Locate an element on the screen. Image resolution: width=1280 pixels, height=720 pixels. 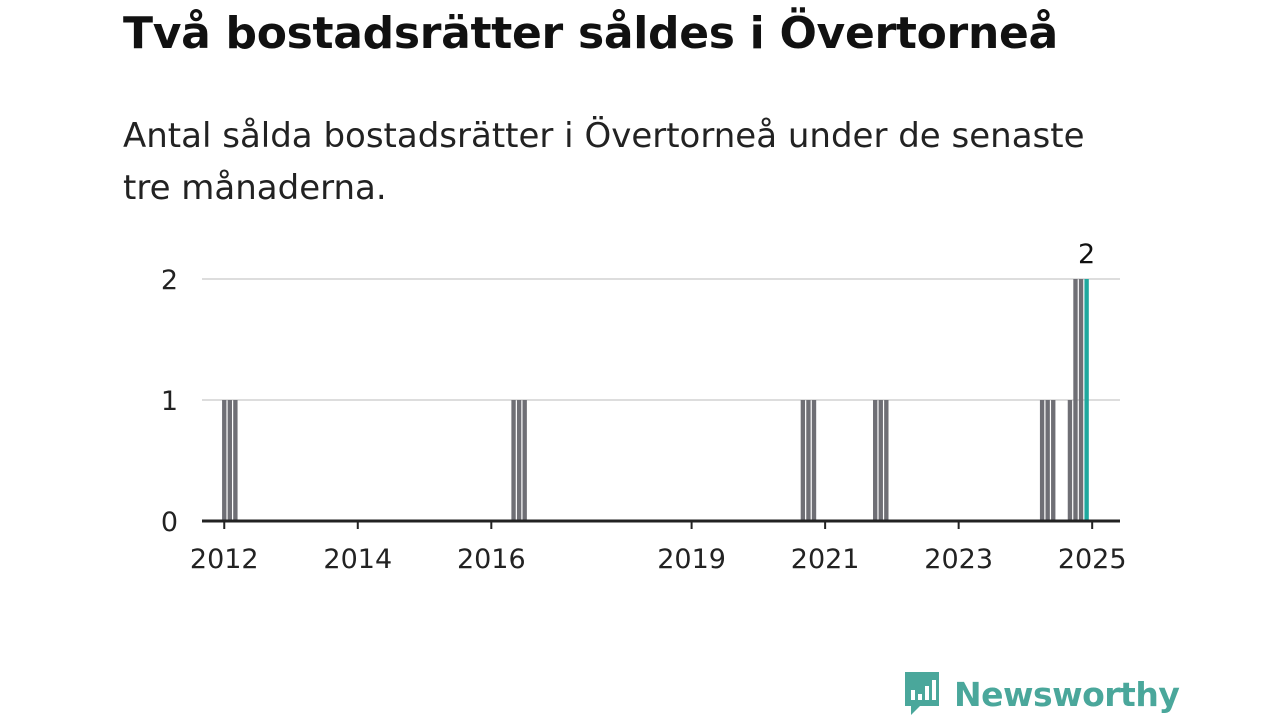
newsworthy-logo: Newsworthy is located at coordinates (1041, 695).